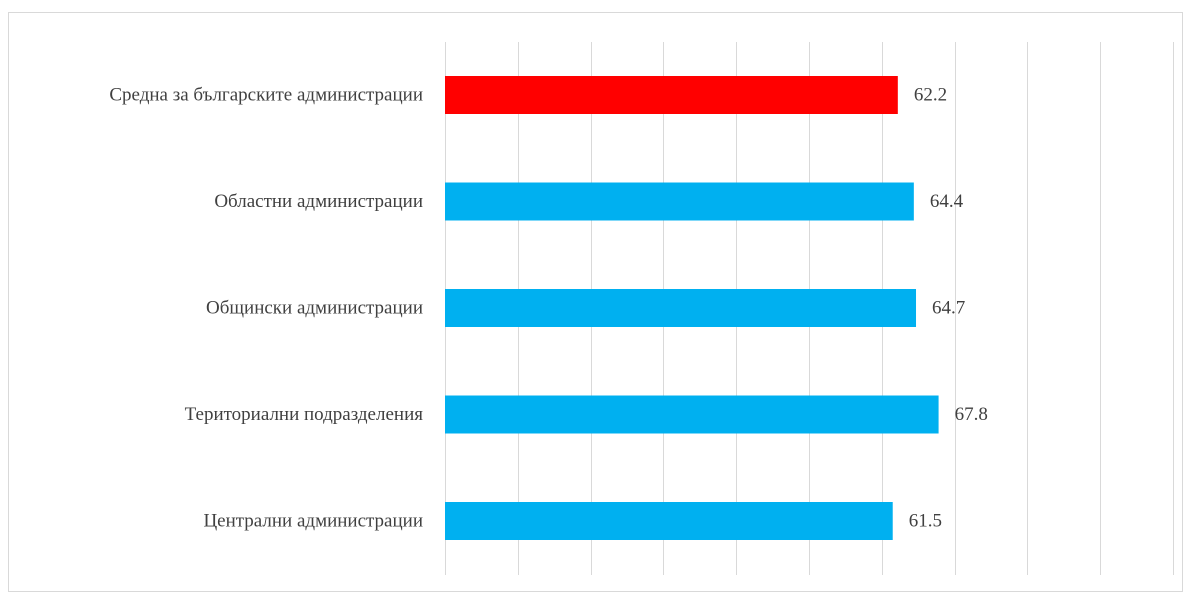 The height and width of the screenshot is (596, 1189). What do you see at coordinates (925, 521) in the screenshot?
I see `value-label: 61.5` at bounding box center [925, 521].